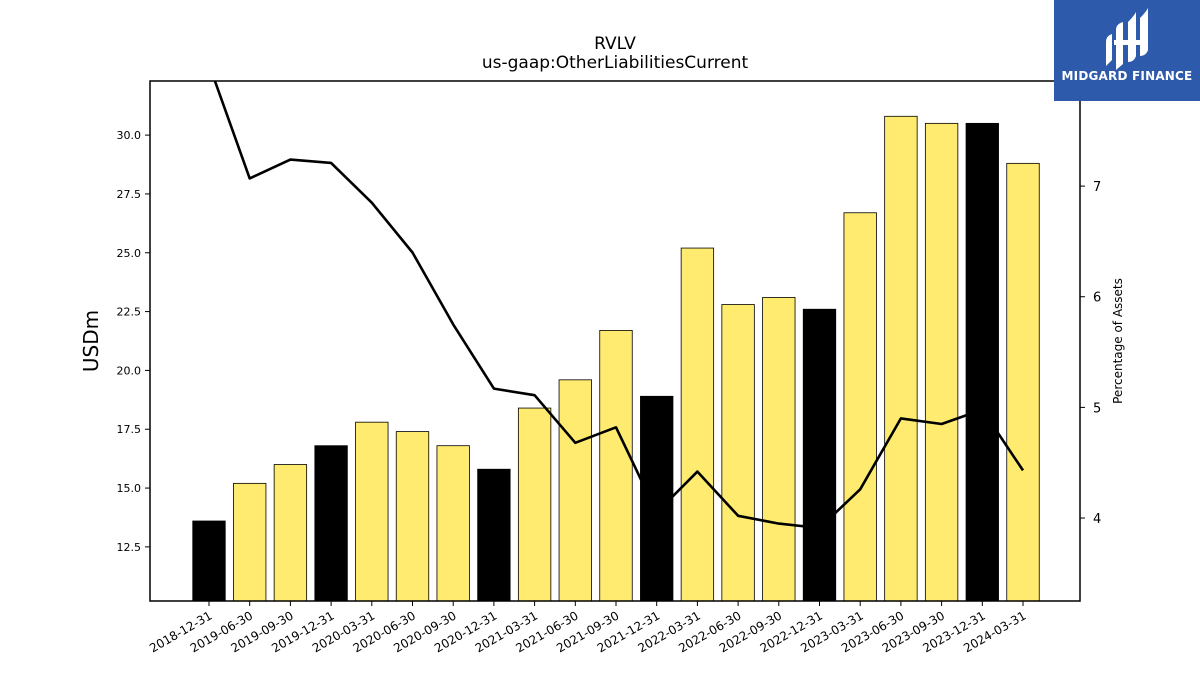 The image size is (1200, 675). Describe the element at coordinates (129, 488) in the screenshot. I see `y-tick-label: 15.0` at that location.